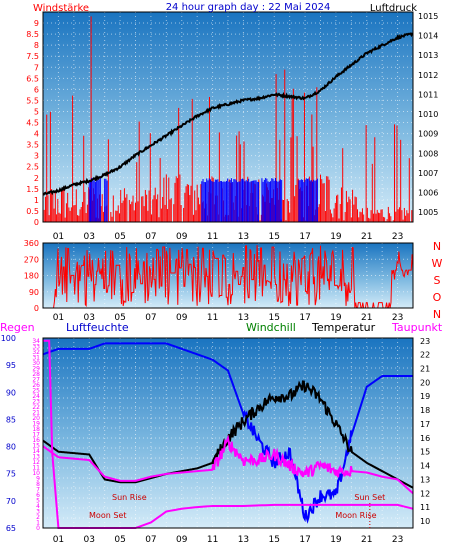 The height and width of the screenshot is (554, 462). Describe the element at coordinates (32, 123) in the screenshot. I see `wind-tick-label: 4.5` at that location.